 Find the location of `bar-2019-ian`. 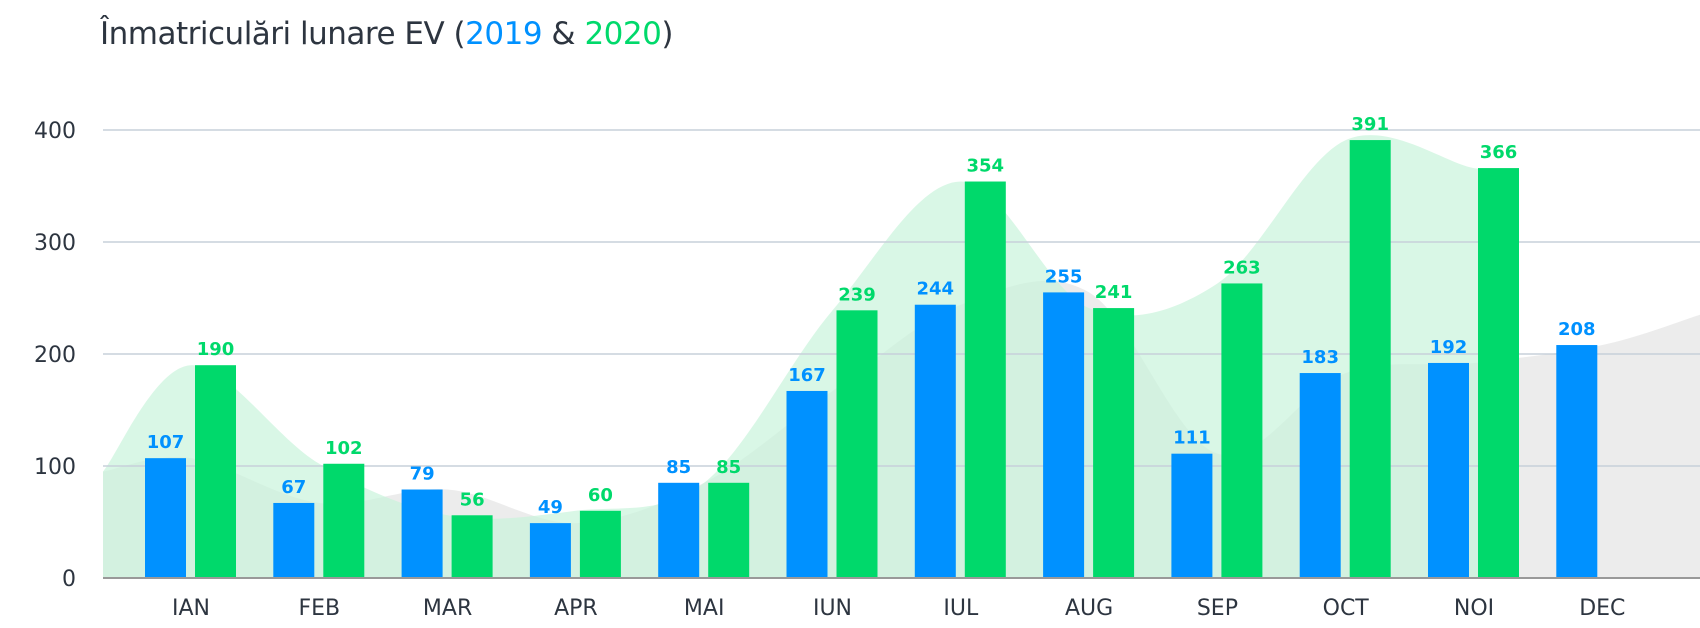

bar-2019-ian is located at coordinates (165, 518).